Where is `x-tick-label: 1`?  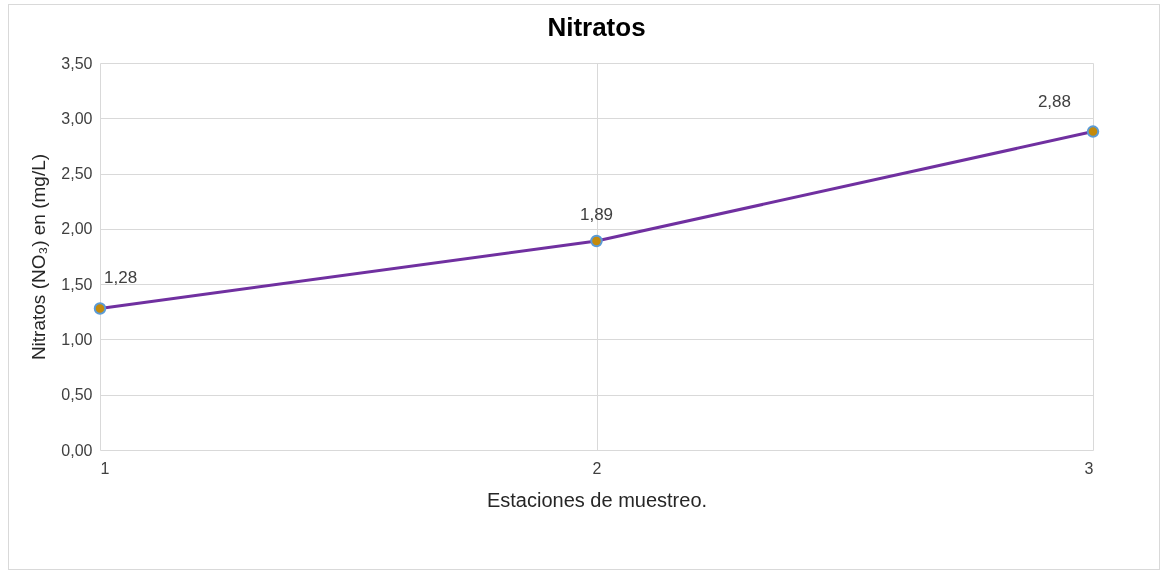
x-tick-label: 1 is located at coordinates (105, 468).